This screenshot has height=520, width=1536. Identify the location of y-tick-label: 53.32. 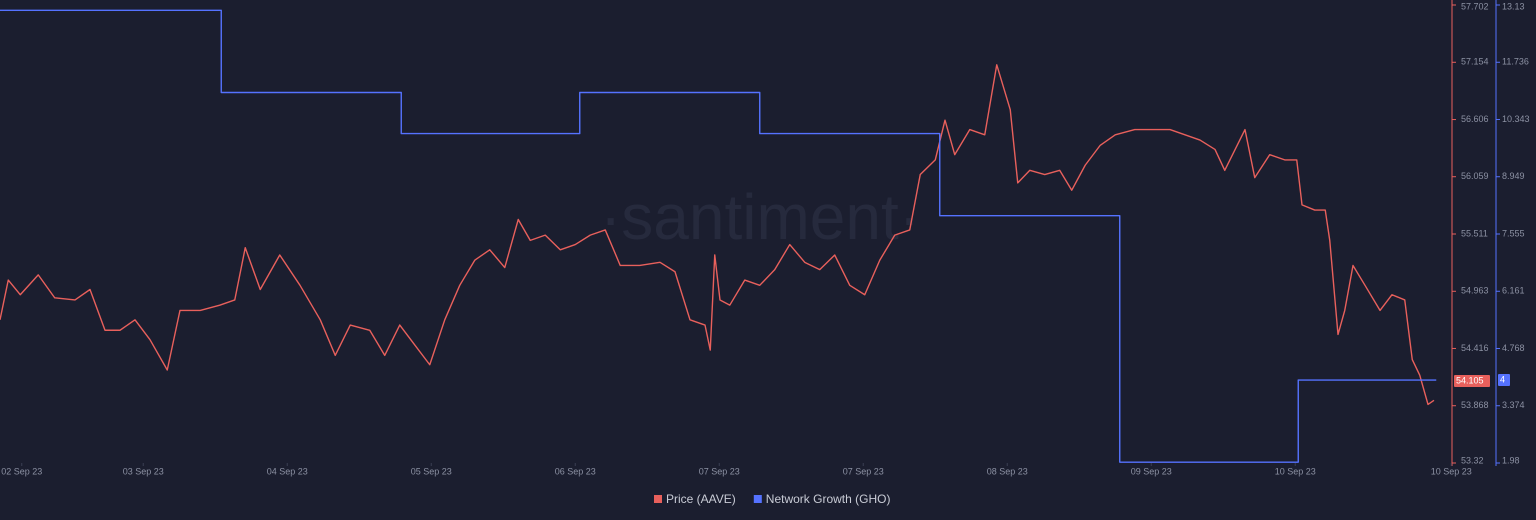
(1472, 460).